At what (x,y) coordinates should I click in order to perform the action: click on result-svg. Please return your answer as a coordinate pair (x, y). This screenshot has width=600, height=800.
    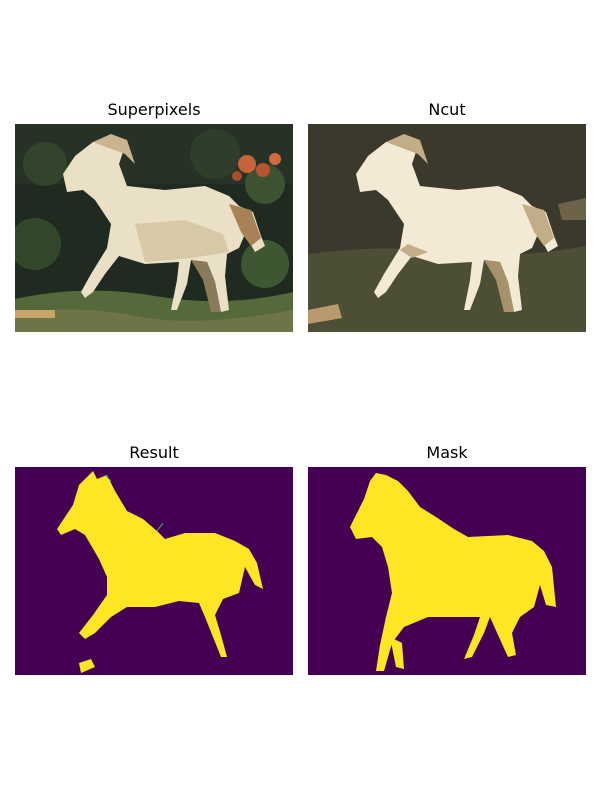
    Looking at the image, I should click on (154, 571).